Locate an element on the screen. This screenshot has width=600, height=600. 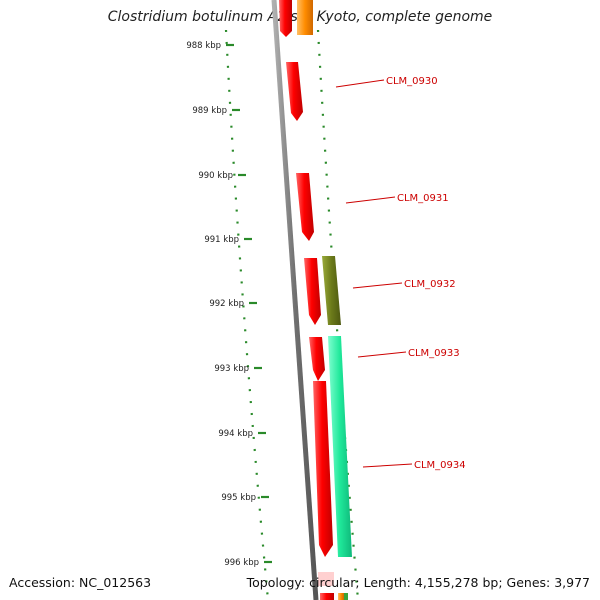
axis-tick-label: 994 kbp is located at coordinates (235, 434).